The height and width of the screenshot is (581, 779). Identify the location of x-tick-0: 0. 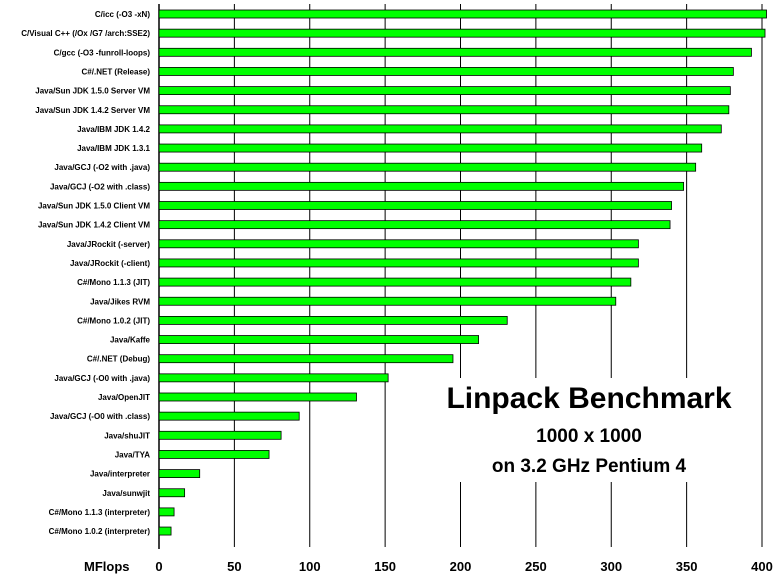
(158, 566).